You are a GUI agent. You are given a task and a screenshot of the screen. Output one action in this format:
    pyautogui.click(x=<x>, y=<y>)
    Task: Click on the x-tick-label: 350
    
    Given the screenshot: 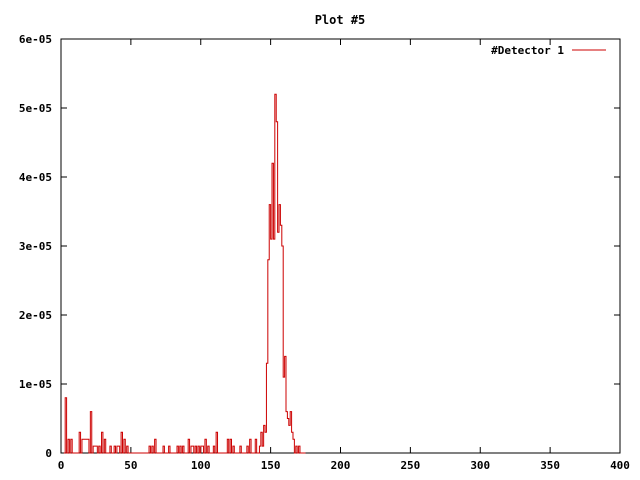 What is the action you would take?
    pyautogui.click(x=550, y=465)
    